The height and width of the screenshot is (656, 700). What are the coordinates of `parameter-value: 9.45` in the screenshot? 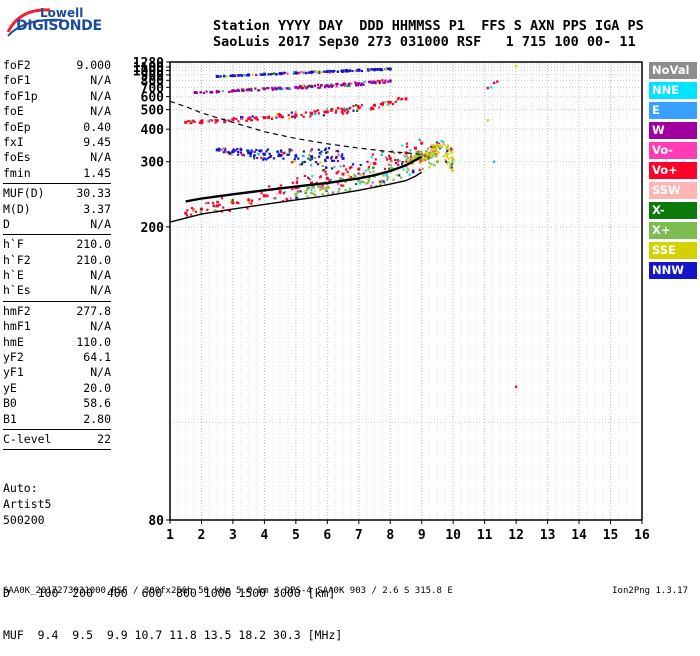 It's located at (97, 141).